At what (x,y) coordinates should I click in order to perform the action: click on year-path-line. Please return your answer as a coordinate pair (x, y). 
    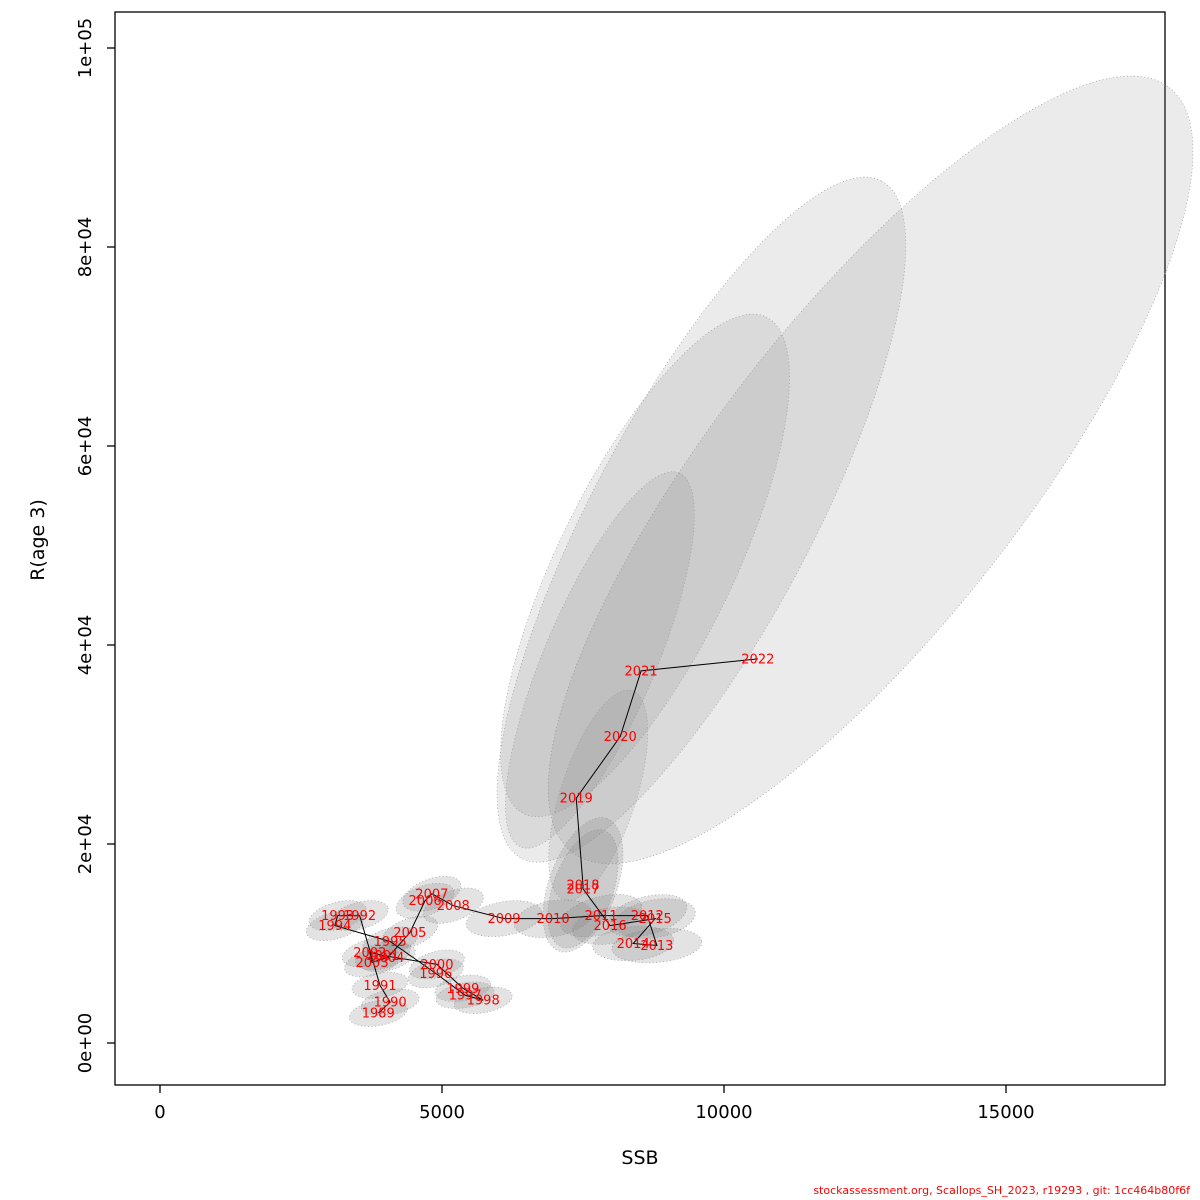
    Looking at the image, I should click on (546, 836).